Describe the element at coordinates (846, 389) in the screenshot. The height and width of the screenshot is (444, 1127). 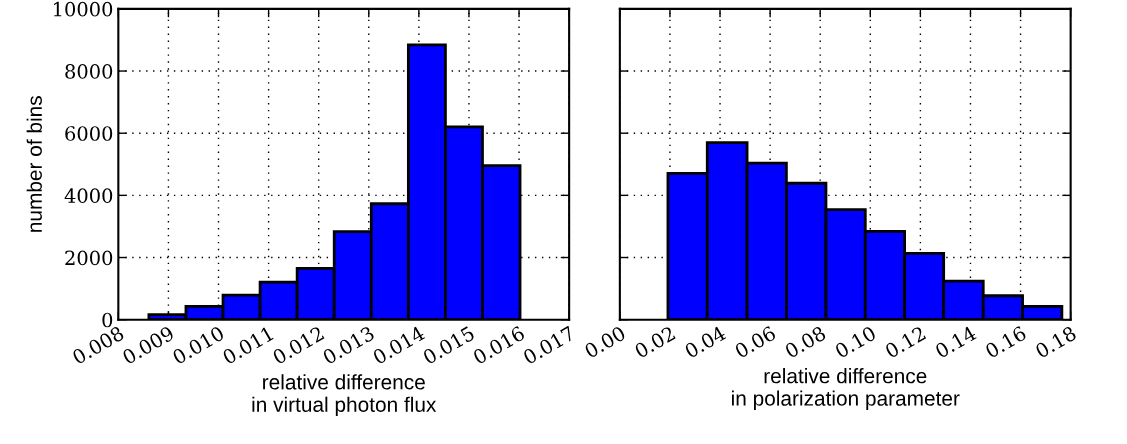
I see `x-axis-title: relative difference in polarization parameter` at that location.